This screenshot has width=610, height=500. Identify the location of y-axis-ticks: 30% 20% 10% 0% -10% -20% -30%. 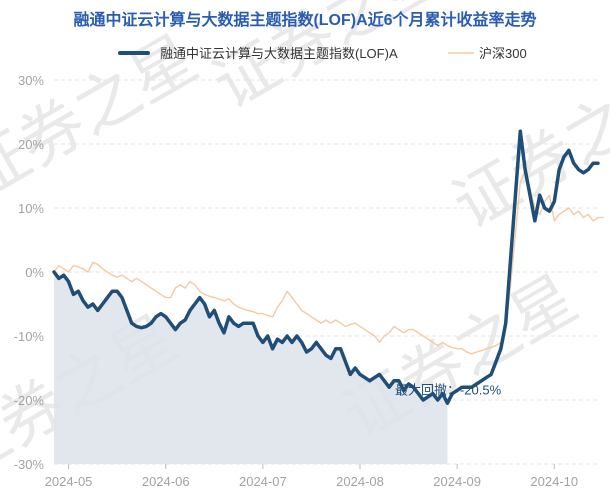
(29, 272).